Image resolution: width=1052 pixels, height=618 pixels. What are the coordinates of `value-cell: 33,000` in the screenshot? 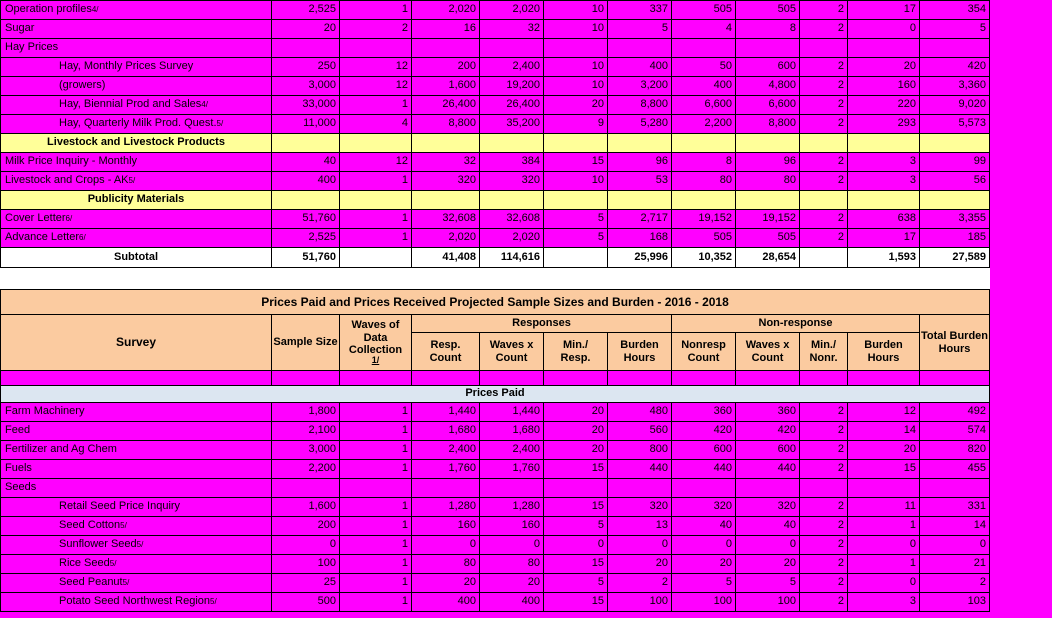 It's located at (306, 105).